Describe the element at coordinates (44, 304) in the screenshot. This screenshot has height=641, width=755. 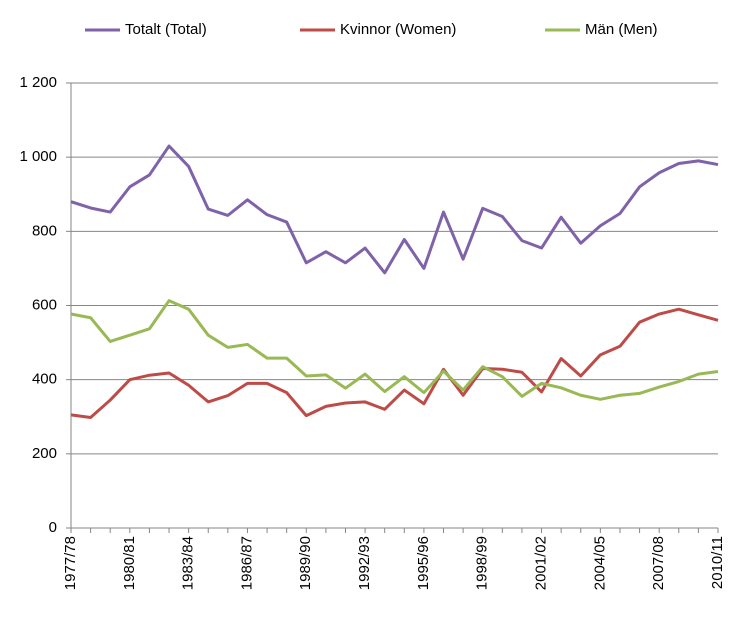
I see `y-tick-label: 600` at that location.